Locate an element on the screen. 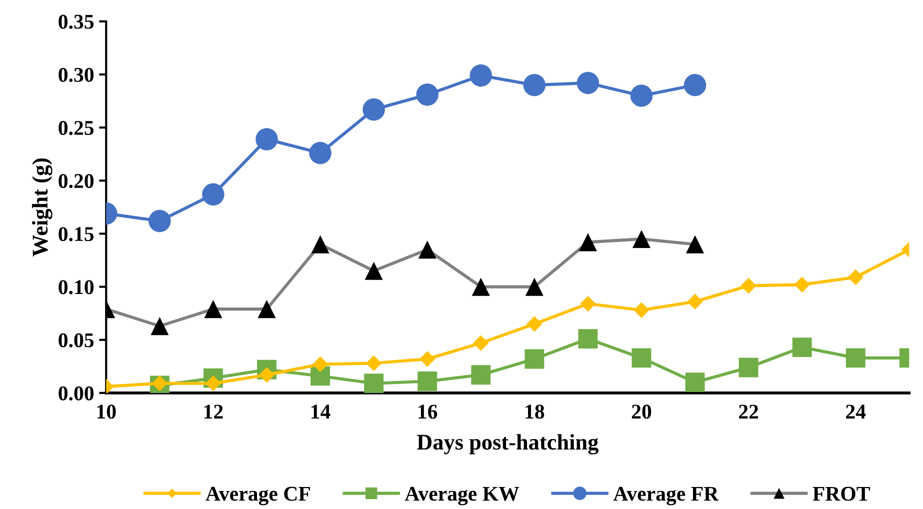 The width and height of the screenshot is (923, 509). legend-label: FROT is located at coordinates (841, 493).